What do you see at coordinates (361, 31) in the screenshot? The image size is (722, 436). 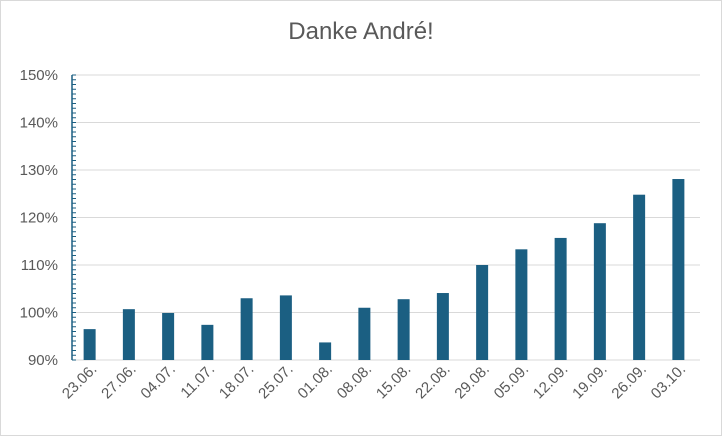 I see `chart-title: Danke André!` at bounding box center [361, 31].